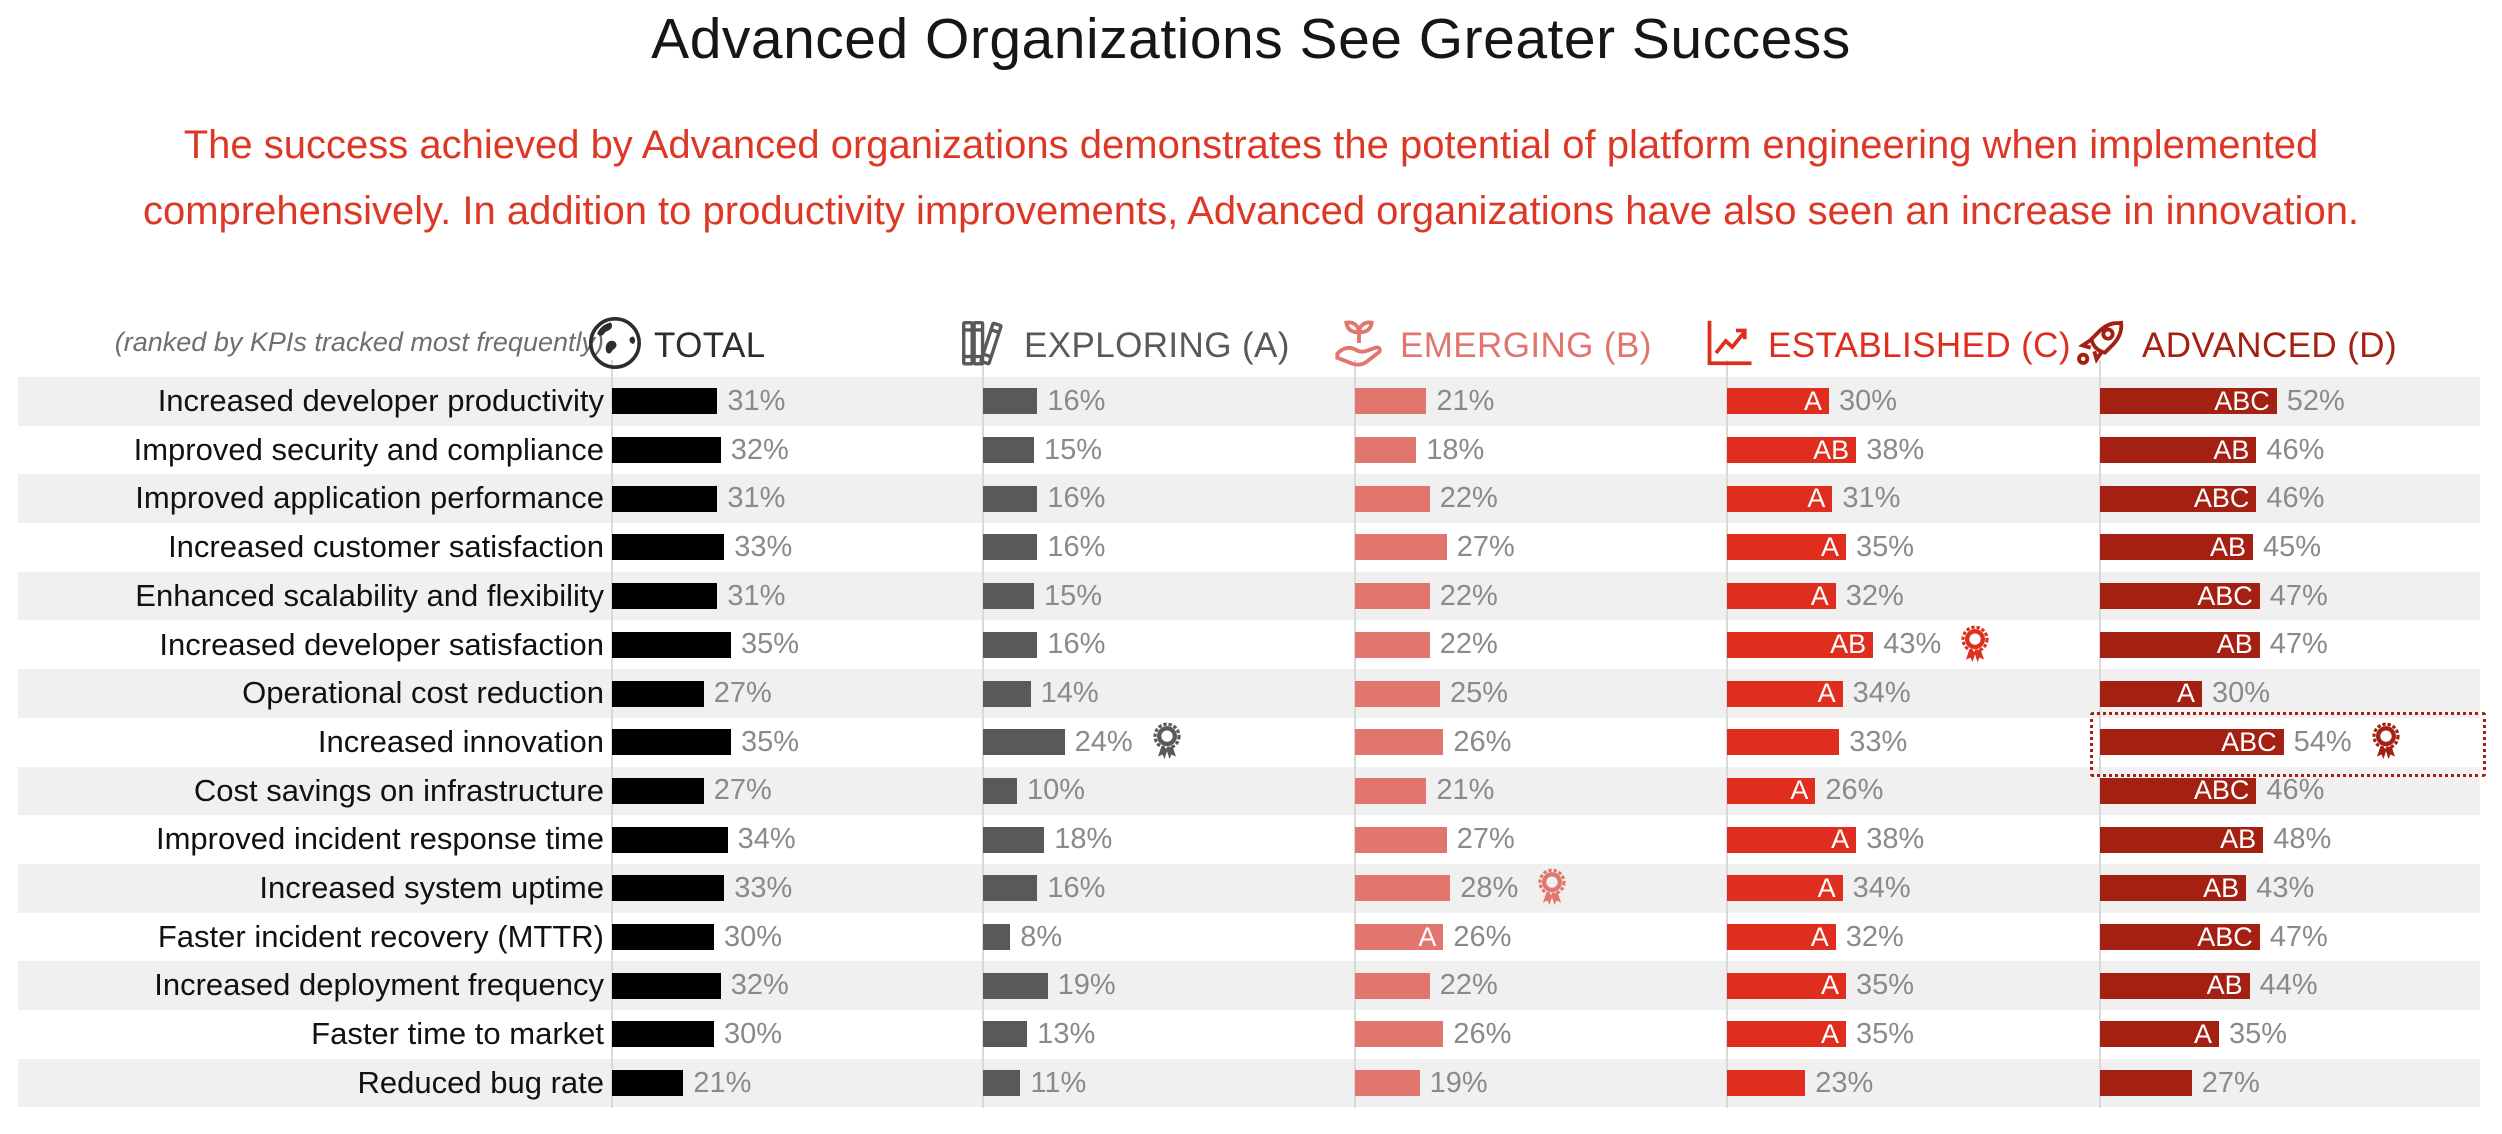 This screenshot has height=1134, width=2502. I want to click on kpi-label: Operational cost reduction, so click(423, 693).